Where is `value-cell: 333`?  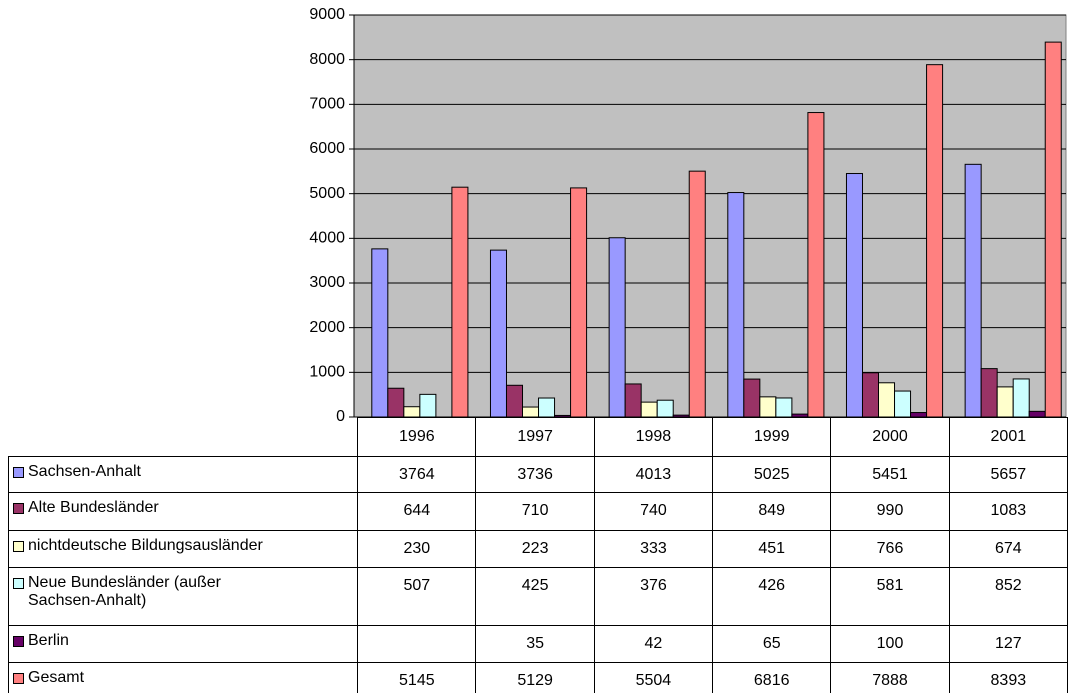
value-cell: 333 is located at coordinates (653, 549).